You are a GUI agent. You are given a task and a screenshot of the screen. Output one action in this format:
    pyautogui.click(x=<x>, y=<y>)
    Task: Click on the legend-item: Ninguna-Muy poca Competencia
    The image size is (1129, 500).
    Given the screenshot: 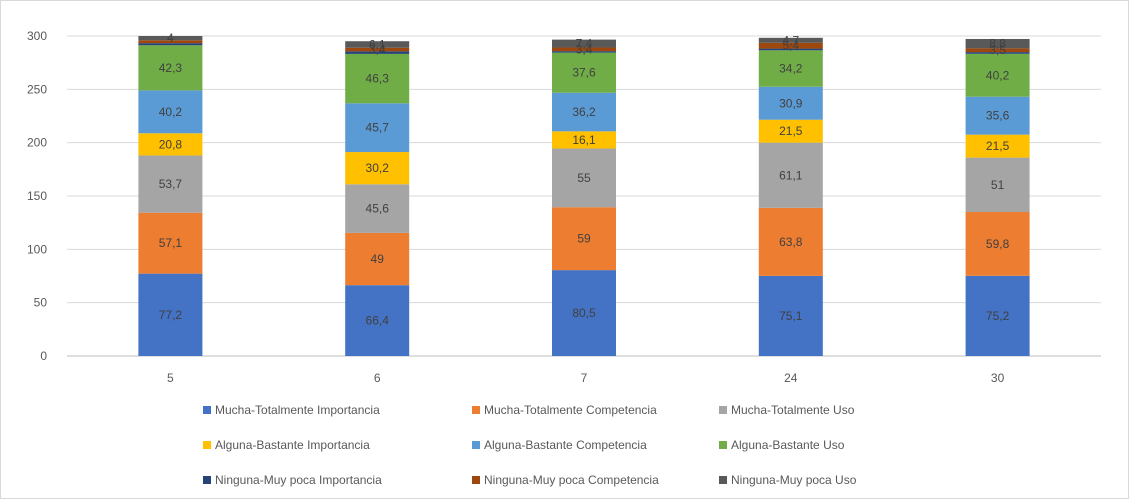 What is the action you would take?
    pyautogui.click(x=565, y=480)
    